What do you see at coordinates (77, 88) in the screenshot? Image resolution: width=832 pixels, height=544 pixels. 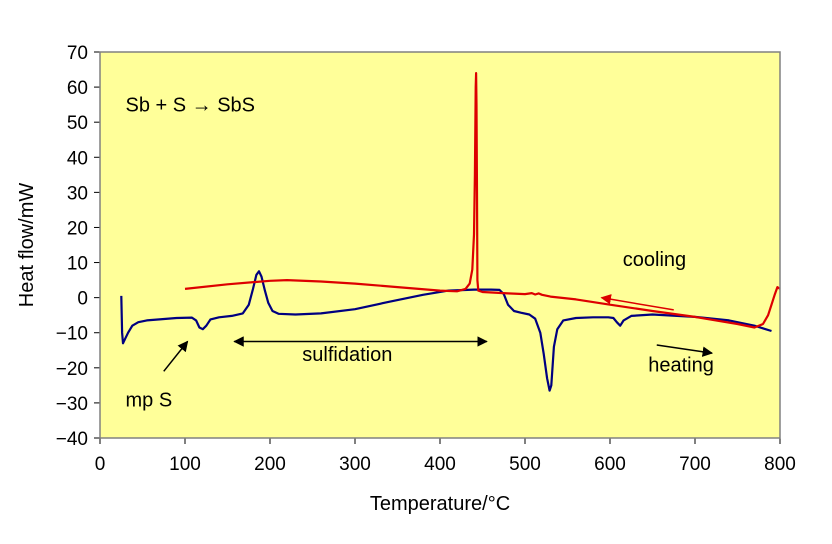 I see `y-tick-label: 60` at bounding box center [77, 88].